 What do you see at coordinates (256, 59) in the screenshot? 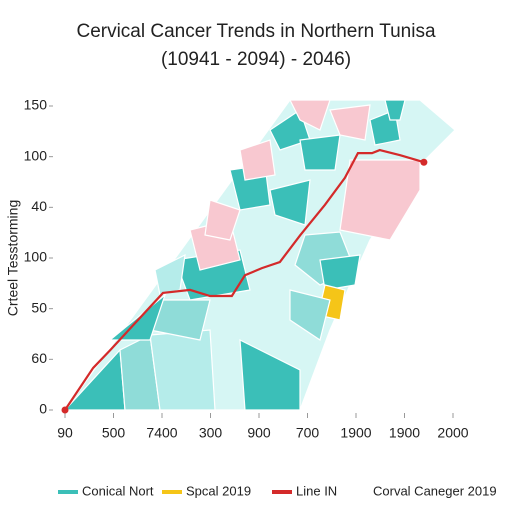
I see `chart-subtitle: (10941 - 2094) - 2046)` at bounding box center [256, 59].